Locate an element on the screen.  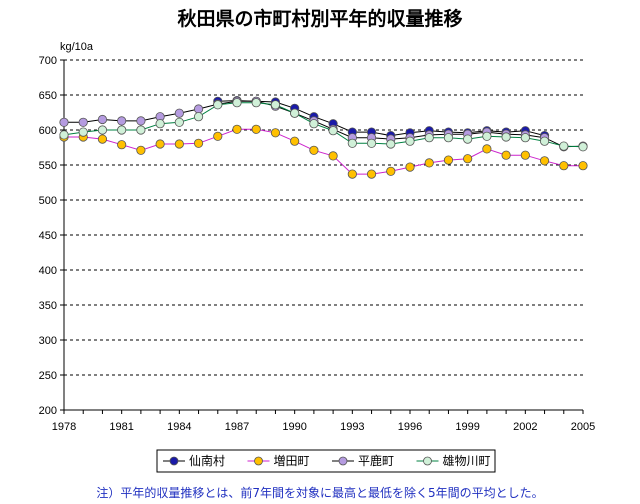
legend-label-0: 仙南村 is located at coordinates (207, 460).